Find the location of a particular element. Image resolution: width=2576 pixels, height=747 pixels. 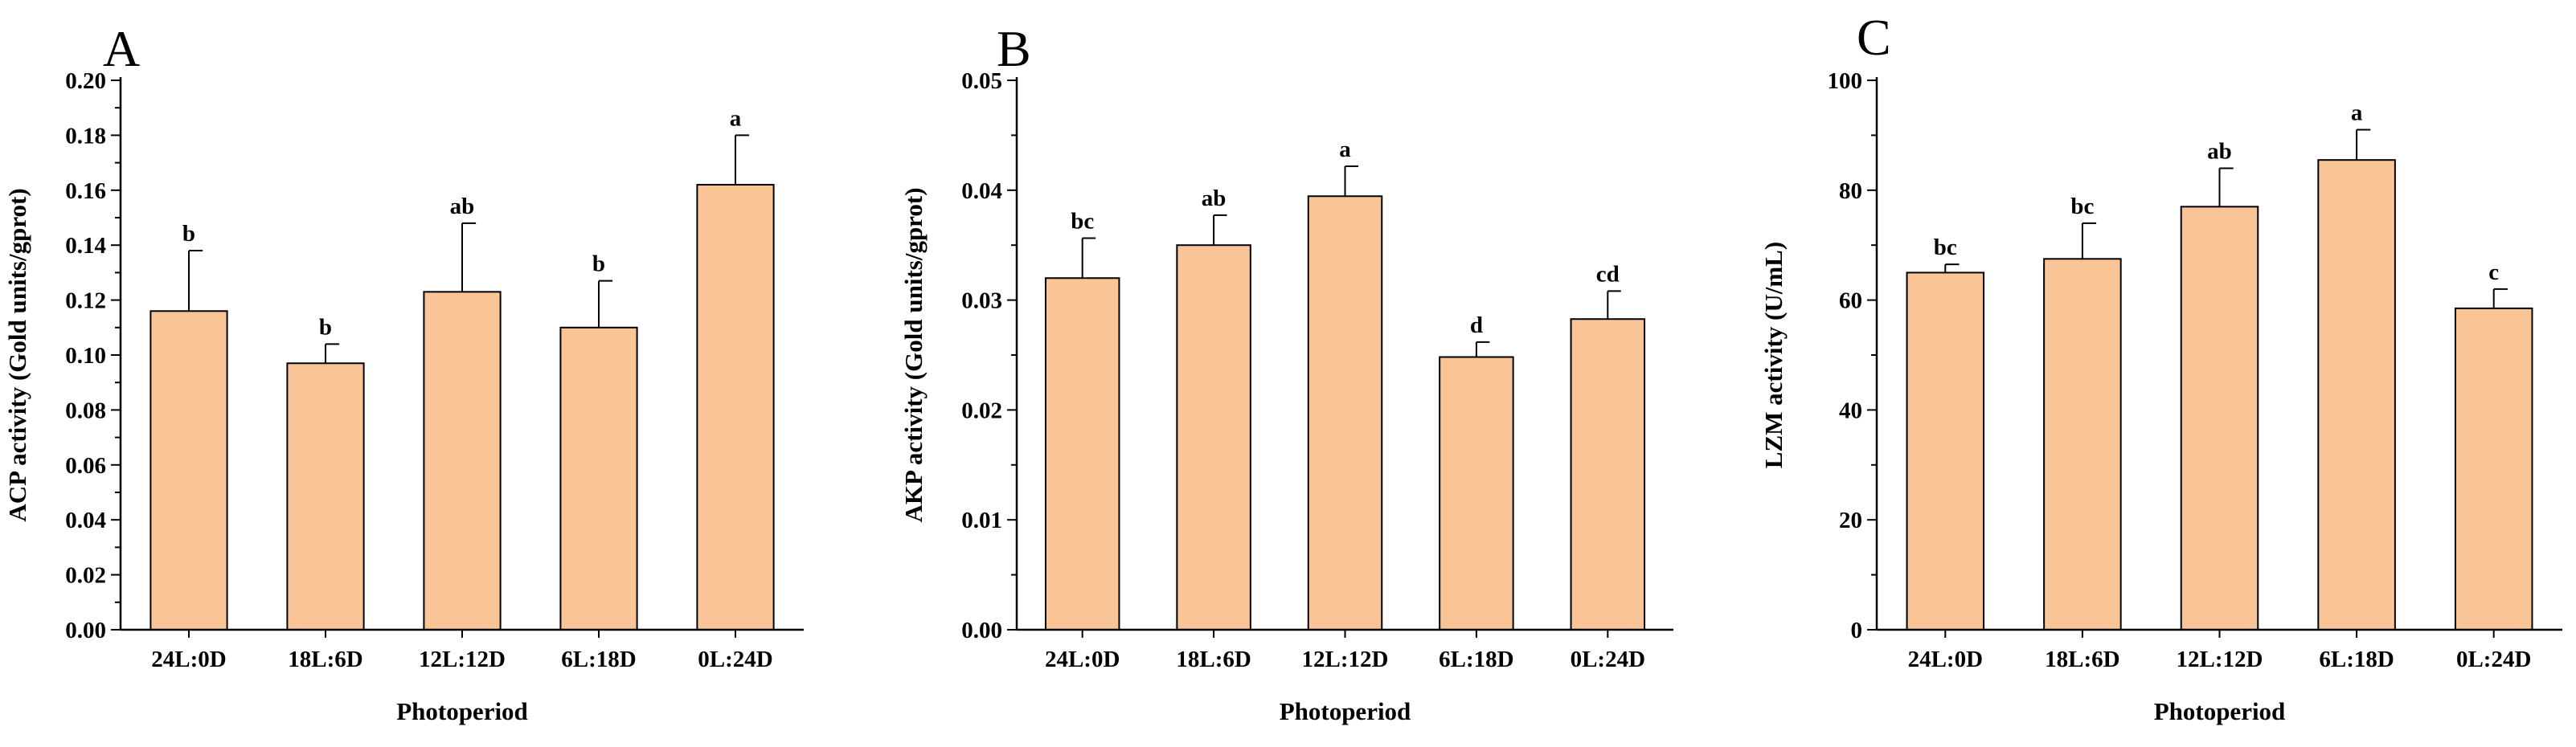

y-tick-label: 0.08 is located at coordinates (85, 410).